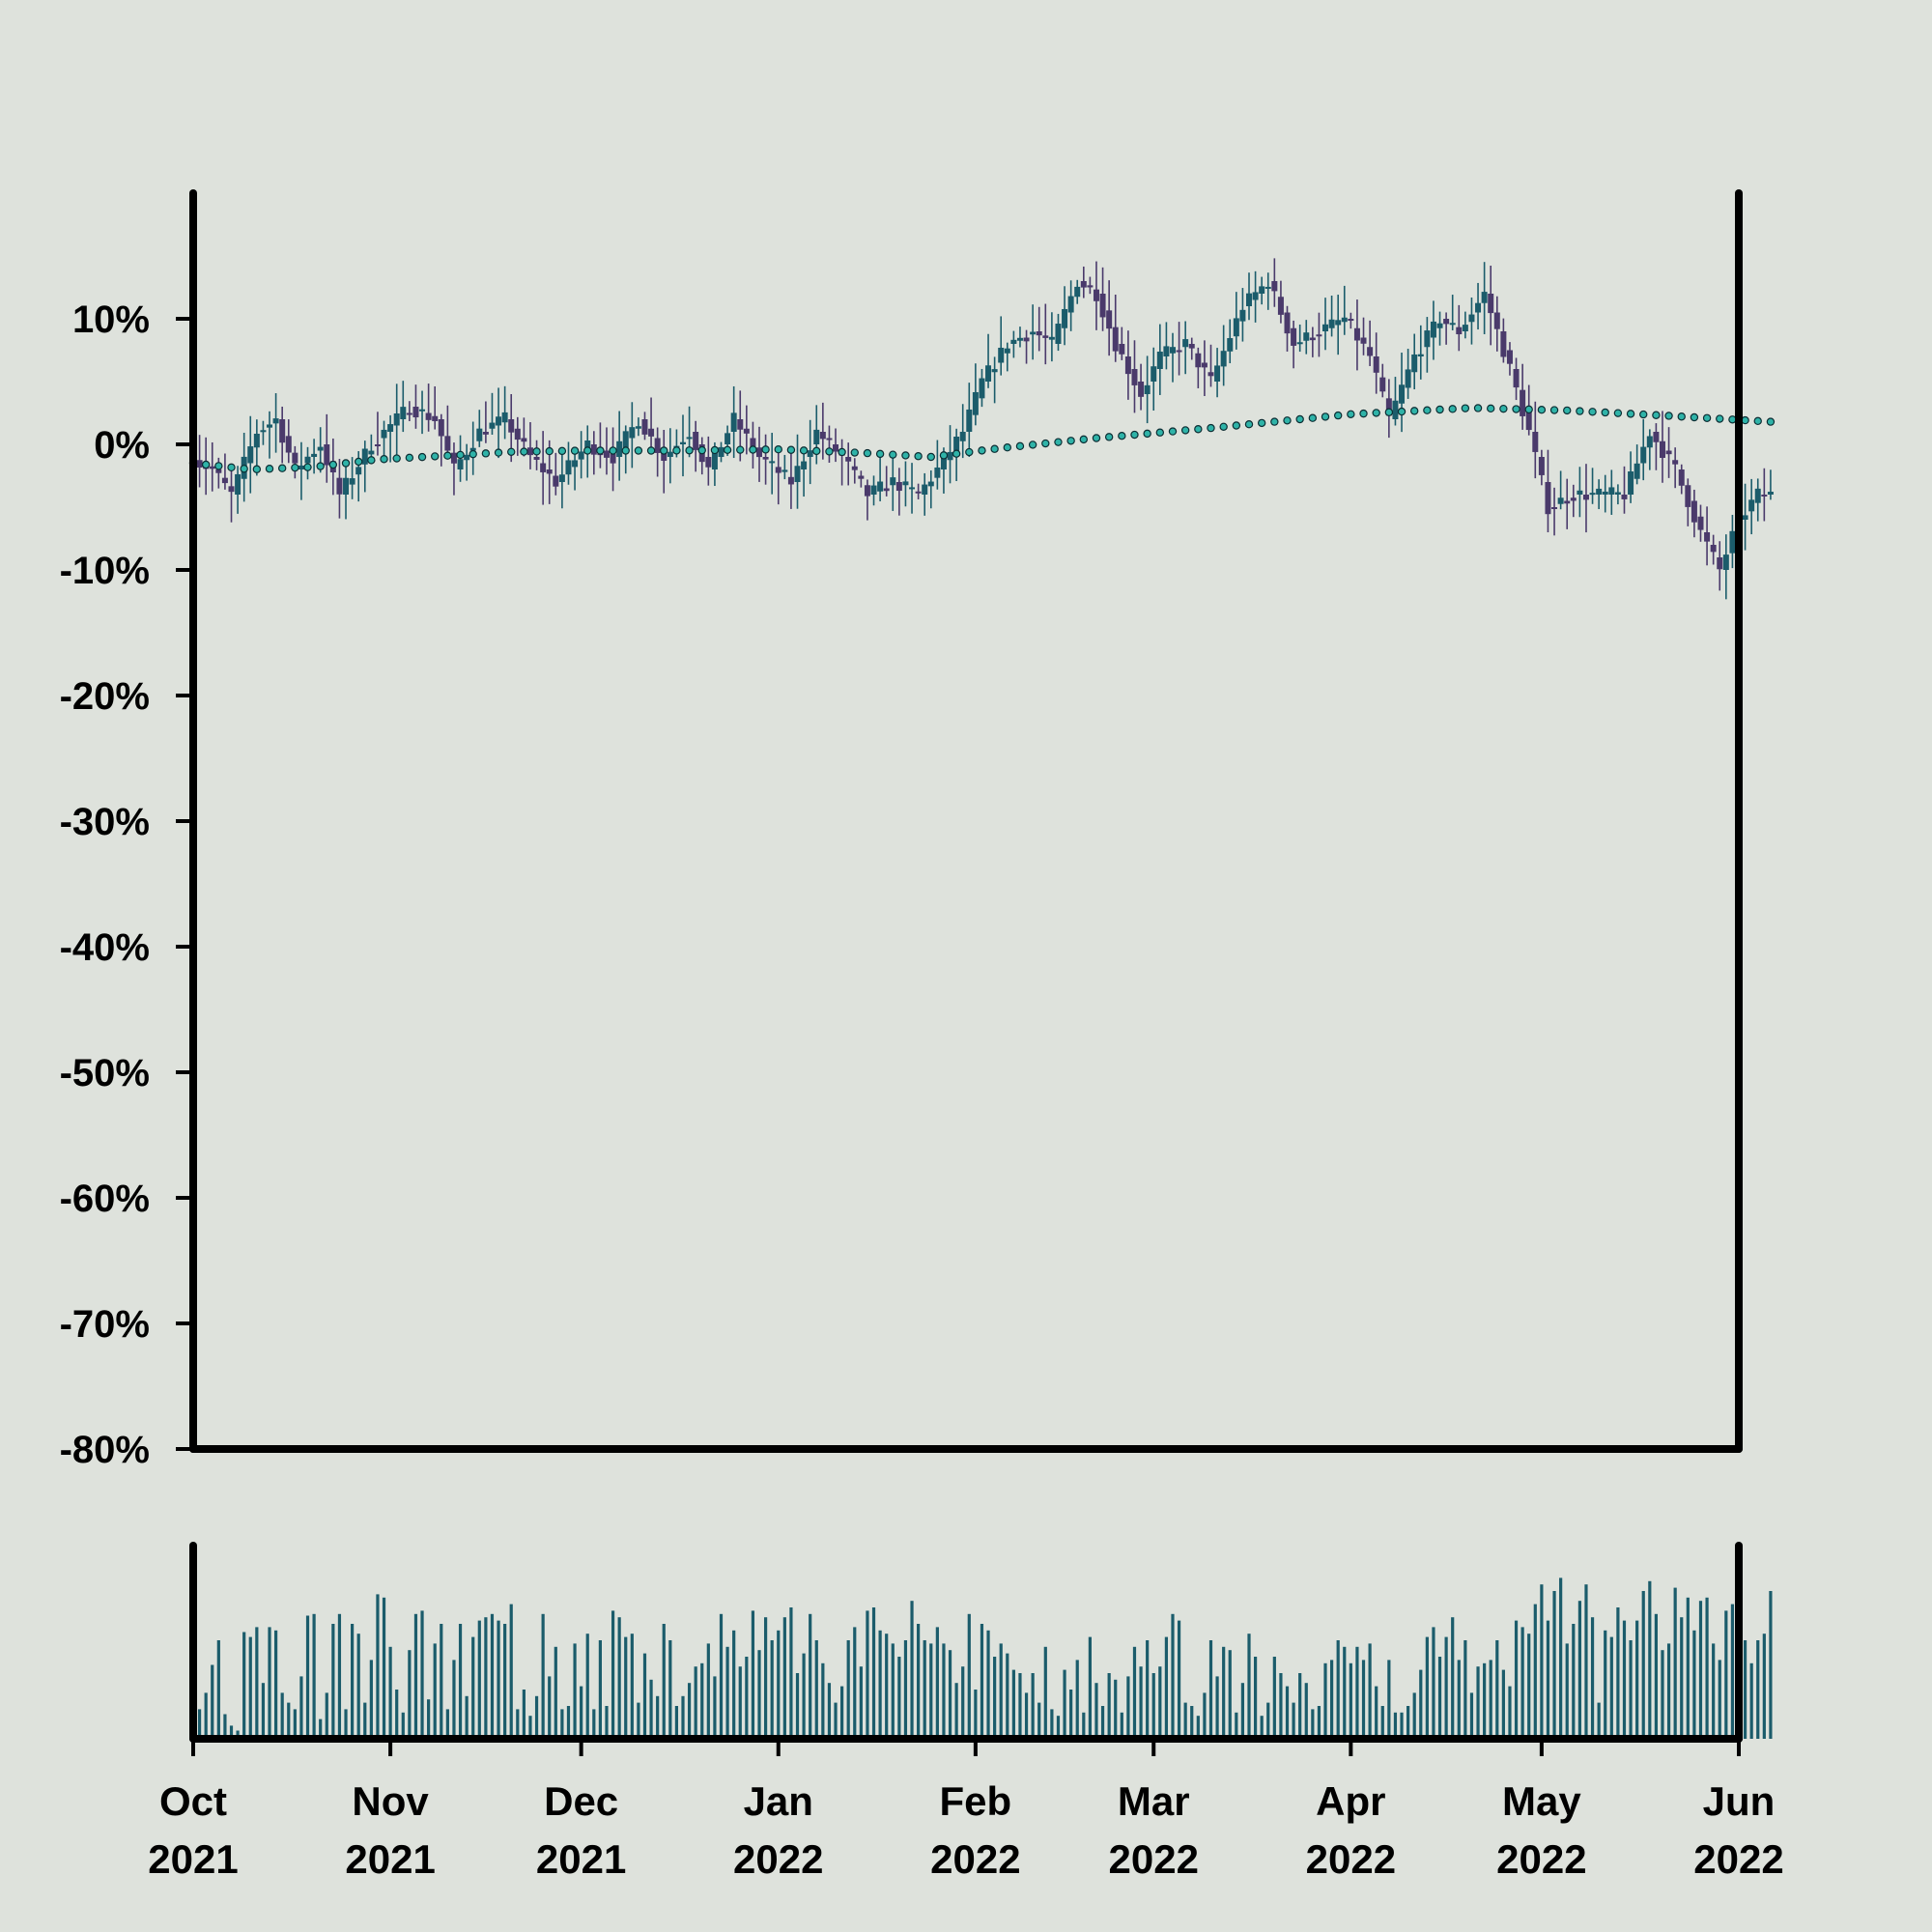 The width and height of the screenshot is (1932, 1932). Describe the element at coordinates (105, 1199) in the screenshot. I see `y-tick-label: -60%` at that location.